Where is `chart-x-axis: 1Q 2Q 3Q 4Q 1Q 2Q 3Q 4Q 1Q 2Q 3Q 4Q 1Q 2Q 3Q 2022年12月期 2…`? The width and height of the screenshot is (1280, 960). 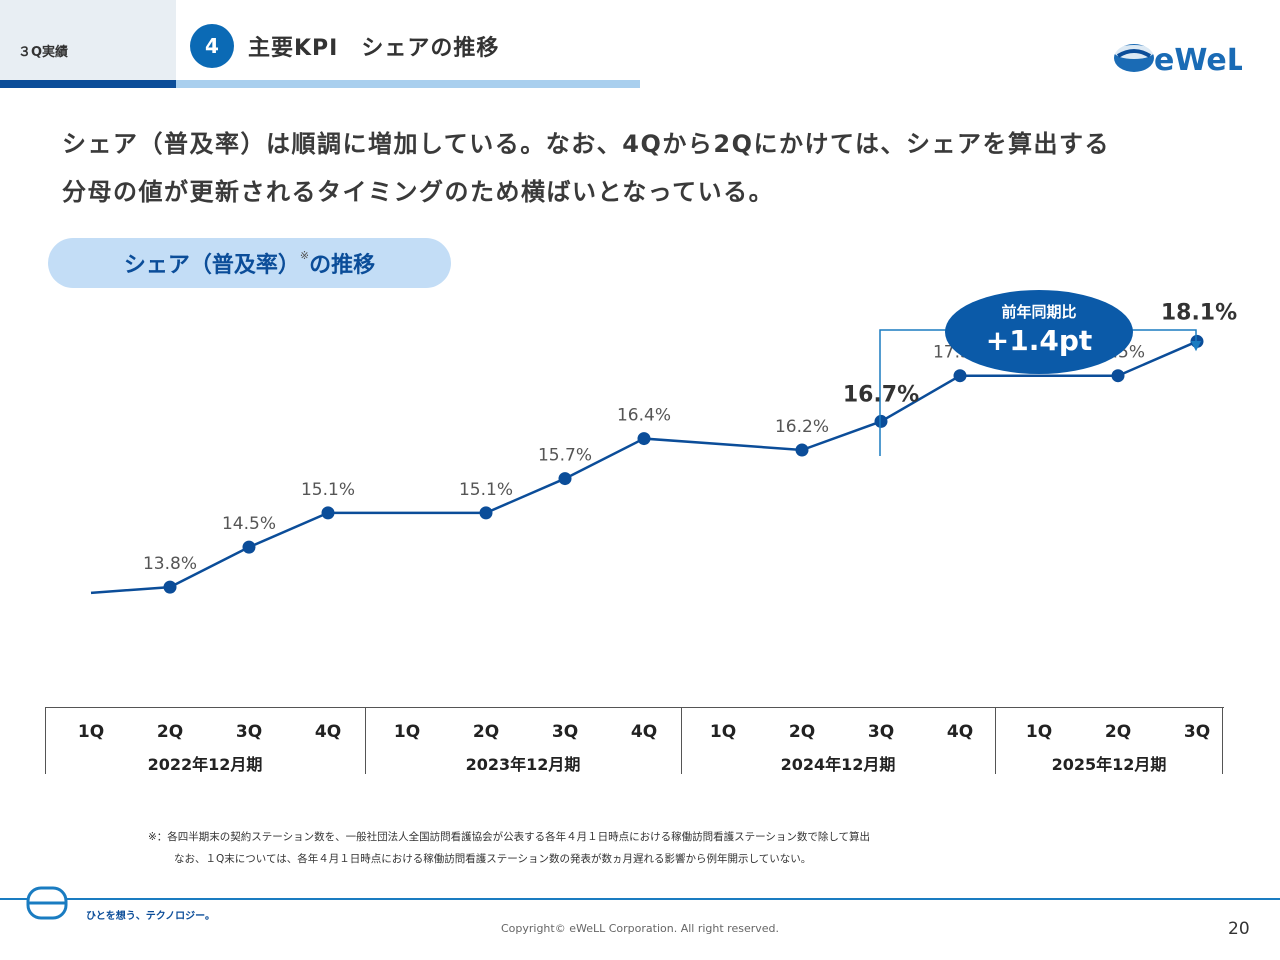
chart-x-axis: 1Q 2Q 3Q 4Q 1Q 2Q 3Q 4Q 1Q 2Q 3Q 4Q 1Q 2Q 3Q 2022年12月期 2… is located at coordinates (634, 740).